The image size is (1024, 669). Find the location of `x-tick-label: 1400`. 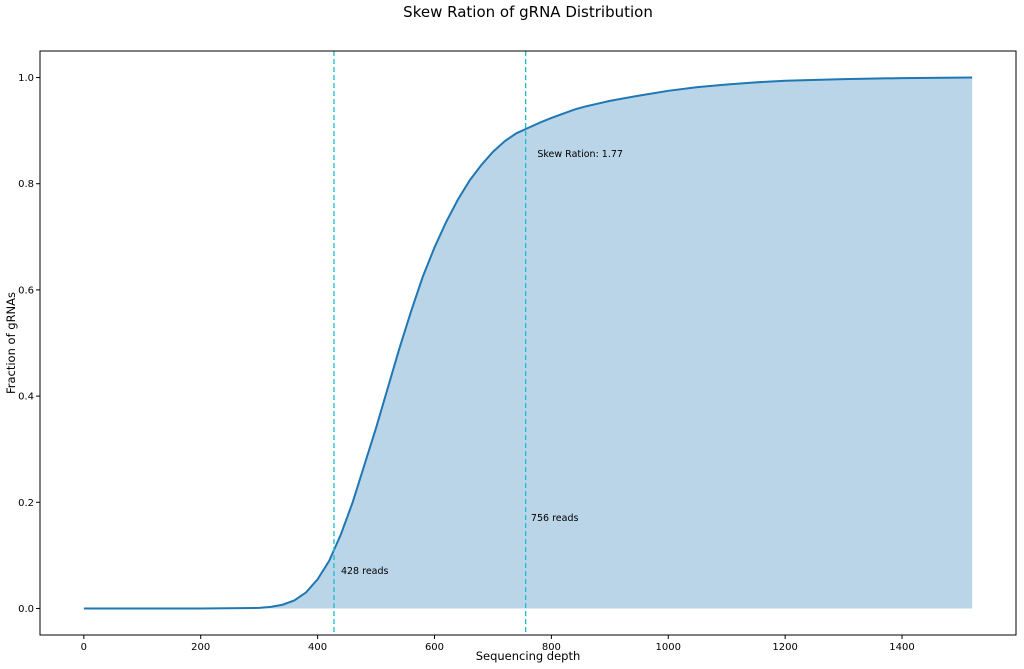

x-tick-label: 1400 is located at coordinates (901, 647).